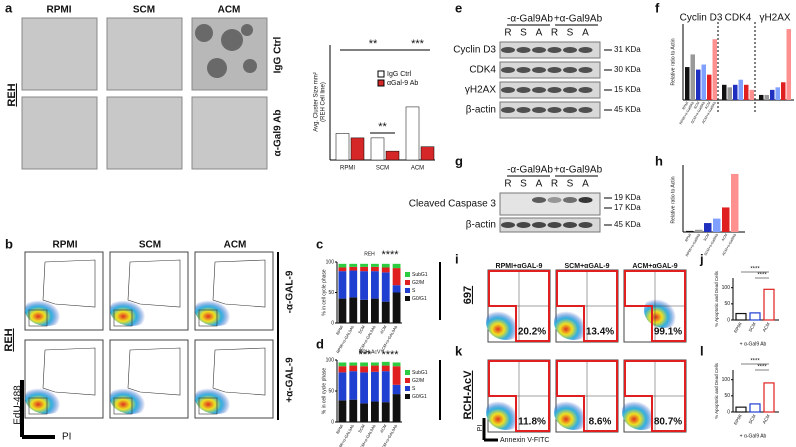  I want to click on panel-letter: l, so click(702, 350).